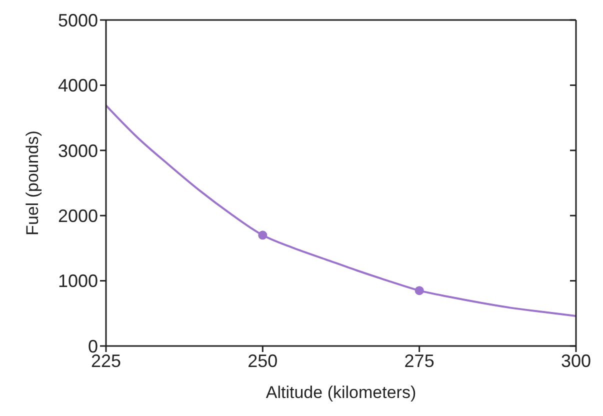  I want to click on y-tick-label: 3000, so click(78, 150).